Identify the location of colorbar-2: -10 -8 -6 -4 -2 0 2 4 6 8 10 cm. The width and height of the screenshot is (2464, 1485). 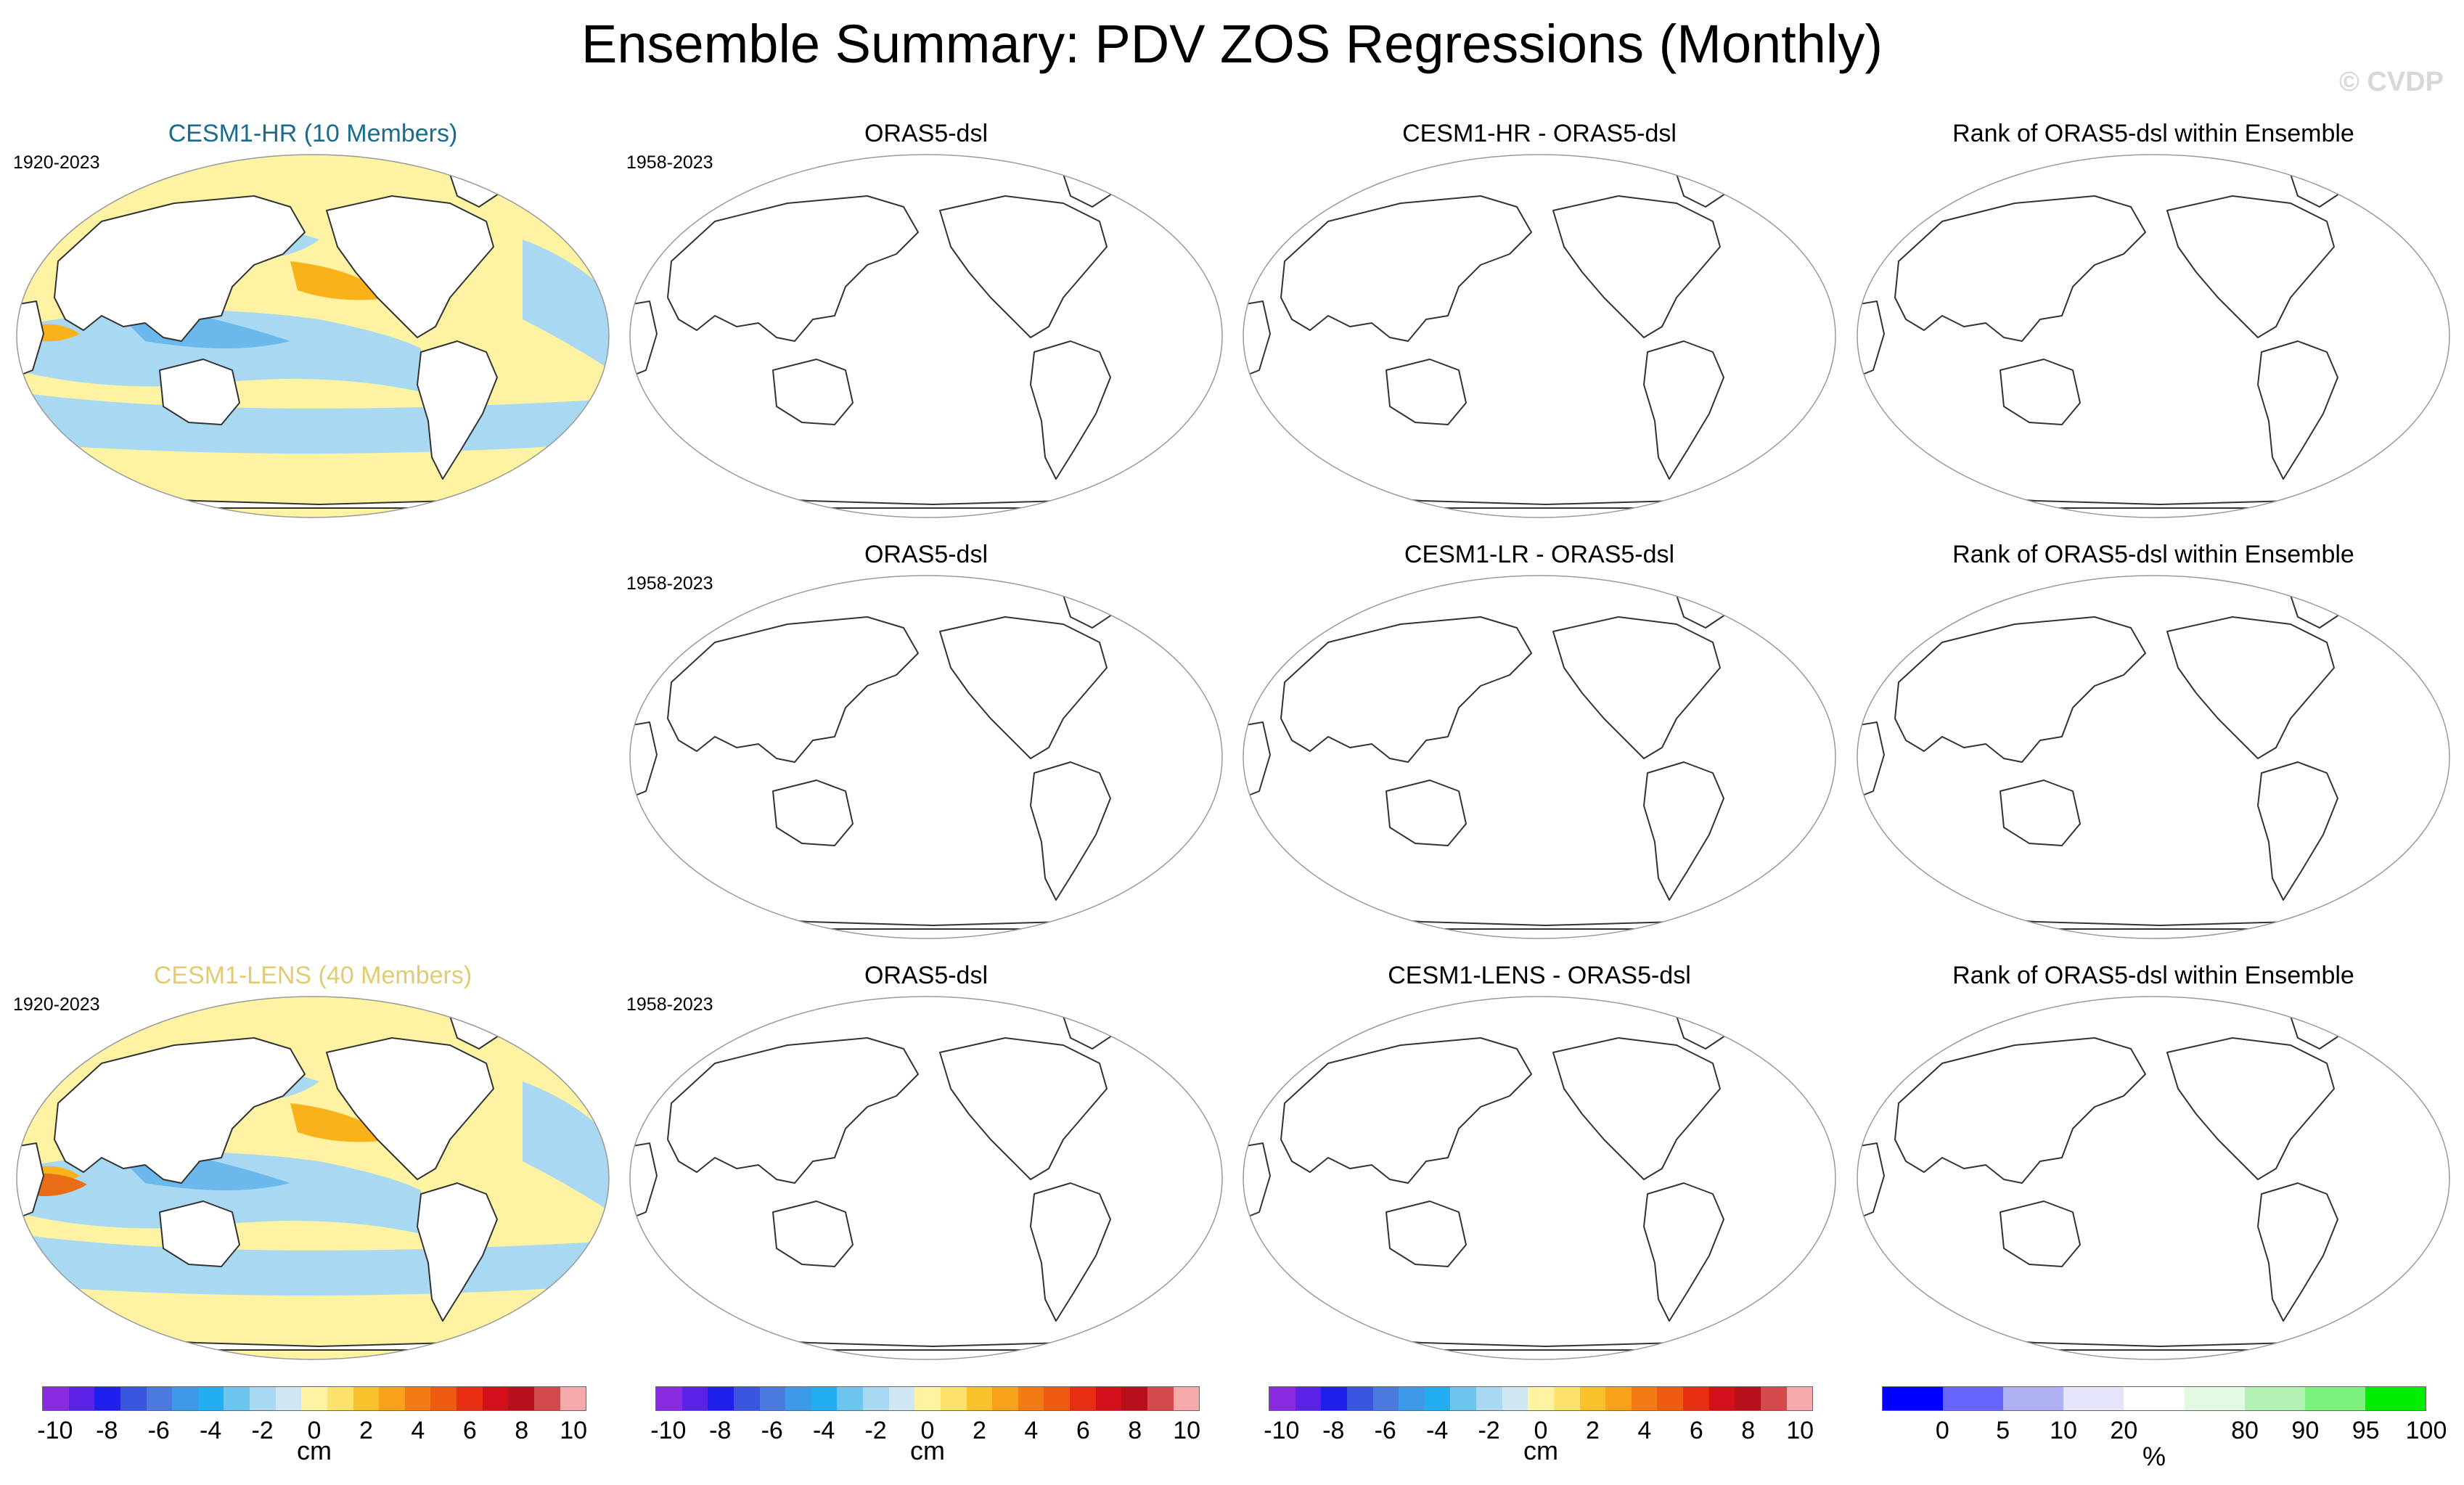
(925, 1425).